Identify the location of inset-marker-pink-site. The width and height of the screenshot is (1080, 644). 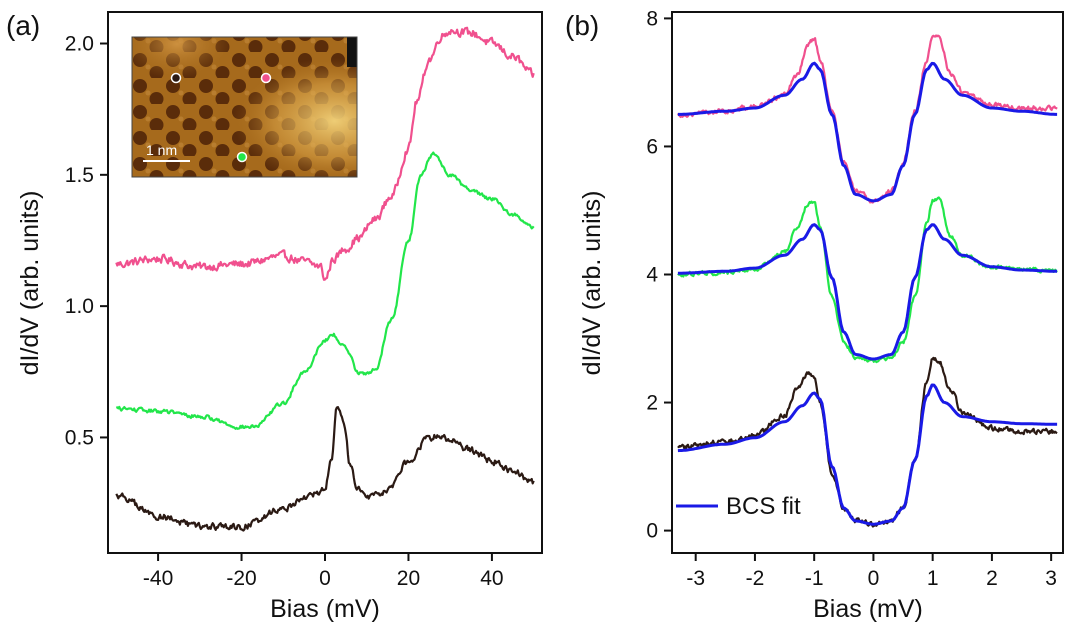
(266, 78).